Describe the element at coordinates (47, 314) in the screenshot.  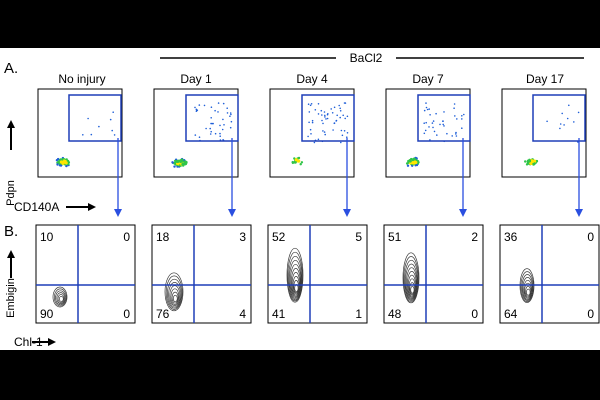
I see `quadrant-lower-left-value: 90` at that location.